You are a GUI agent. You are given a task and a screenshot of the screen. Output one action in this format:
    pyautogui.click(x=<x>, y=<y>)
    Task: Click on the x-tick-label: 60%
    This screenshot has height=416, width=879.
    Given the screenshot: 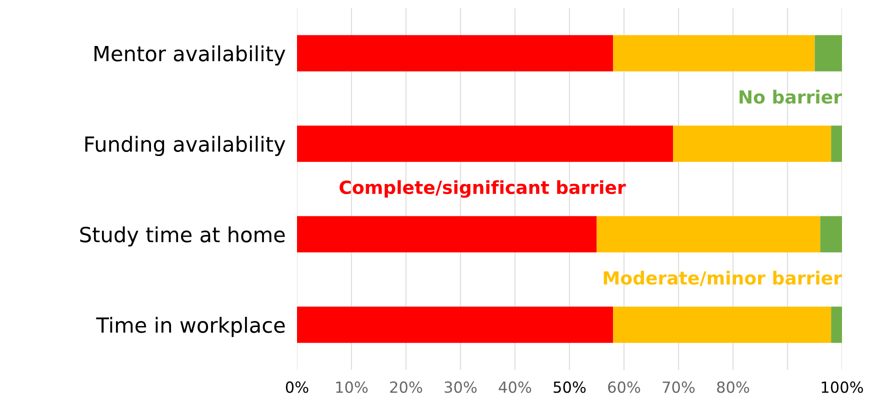 What is the action you would take?
    pyautogui.click(x=624, y=387)
    